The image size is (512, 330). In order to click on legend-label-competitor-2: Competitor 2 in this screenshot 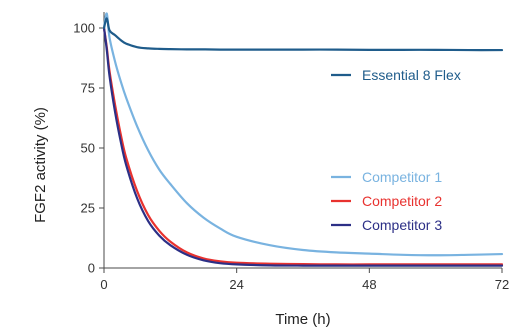, I will do `click(402, 201)`.